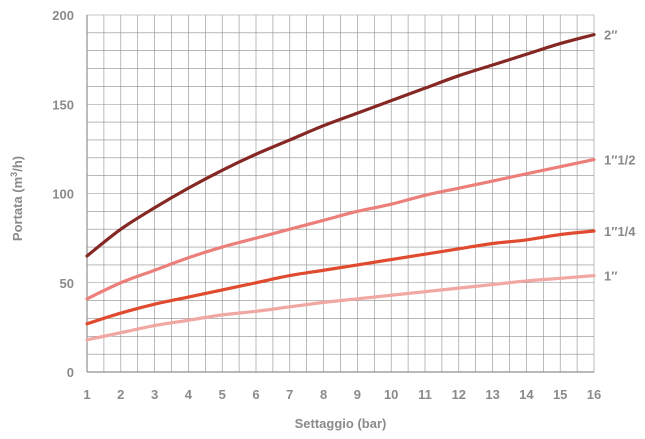  What do you see at coordinates (620, 160) in the screenshot?
I see `series-label-2: 1″1/2` at bounding box center [620, 160].